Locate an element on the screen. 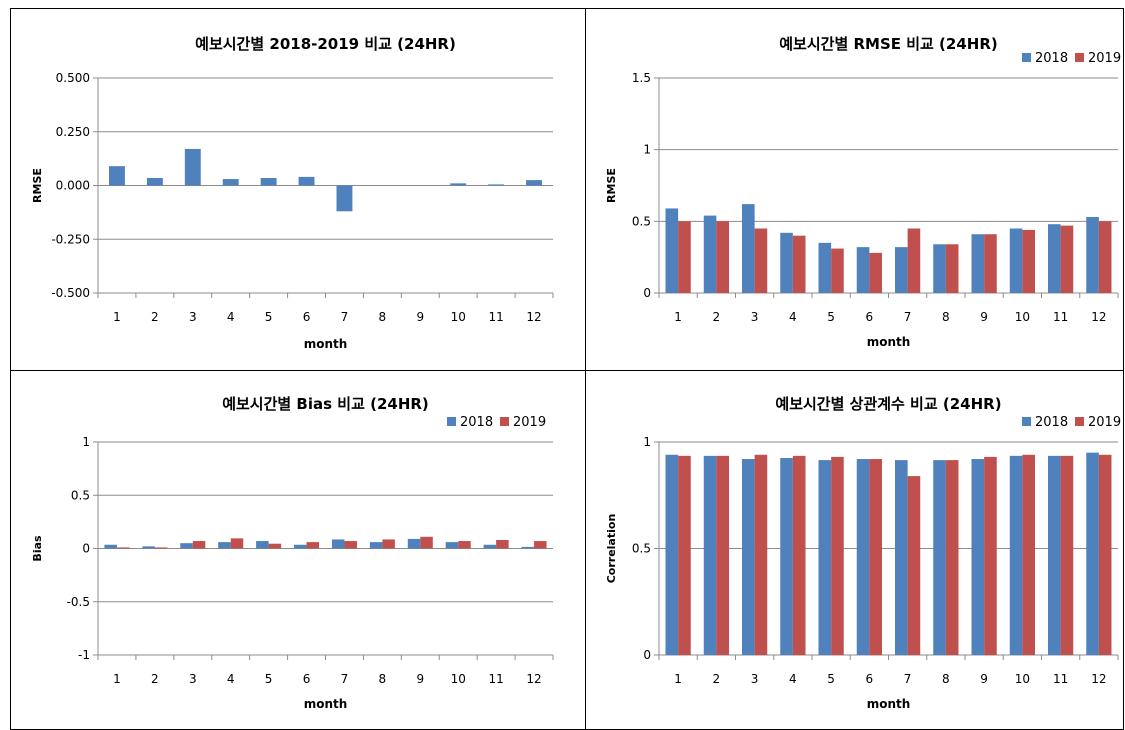 This screenshot has width=1125, height=730. horizontal-divider is located at coordinates (567, 370).